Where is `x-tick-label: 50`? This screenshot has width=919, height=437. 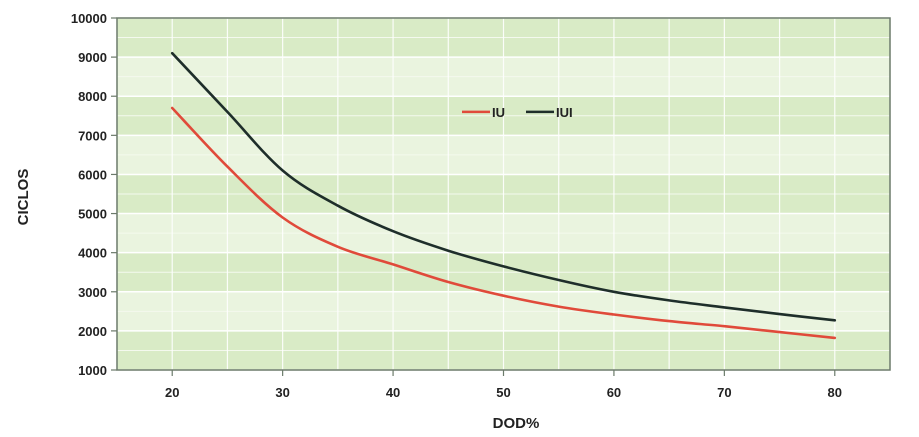 x-tick-label: 50 is located at coordinates (503, 392).